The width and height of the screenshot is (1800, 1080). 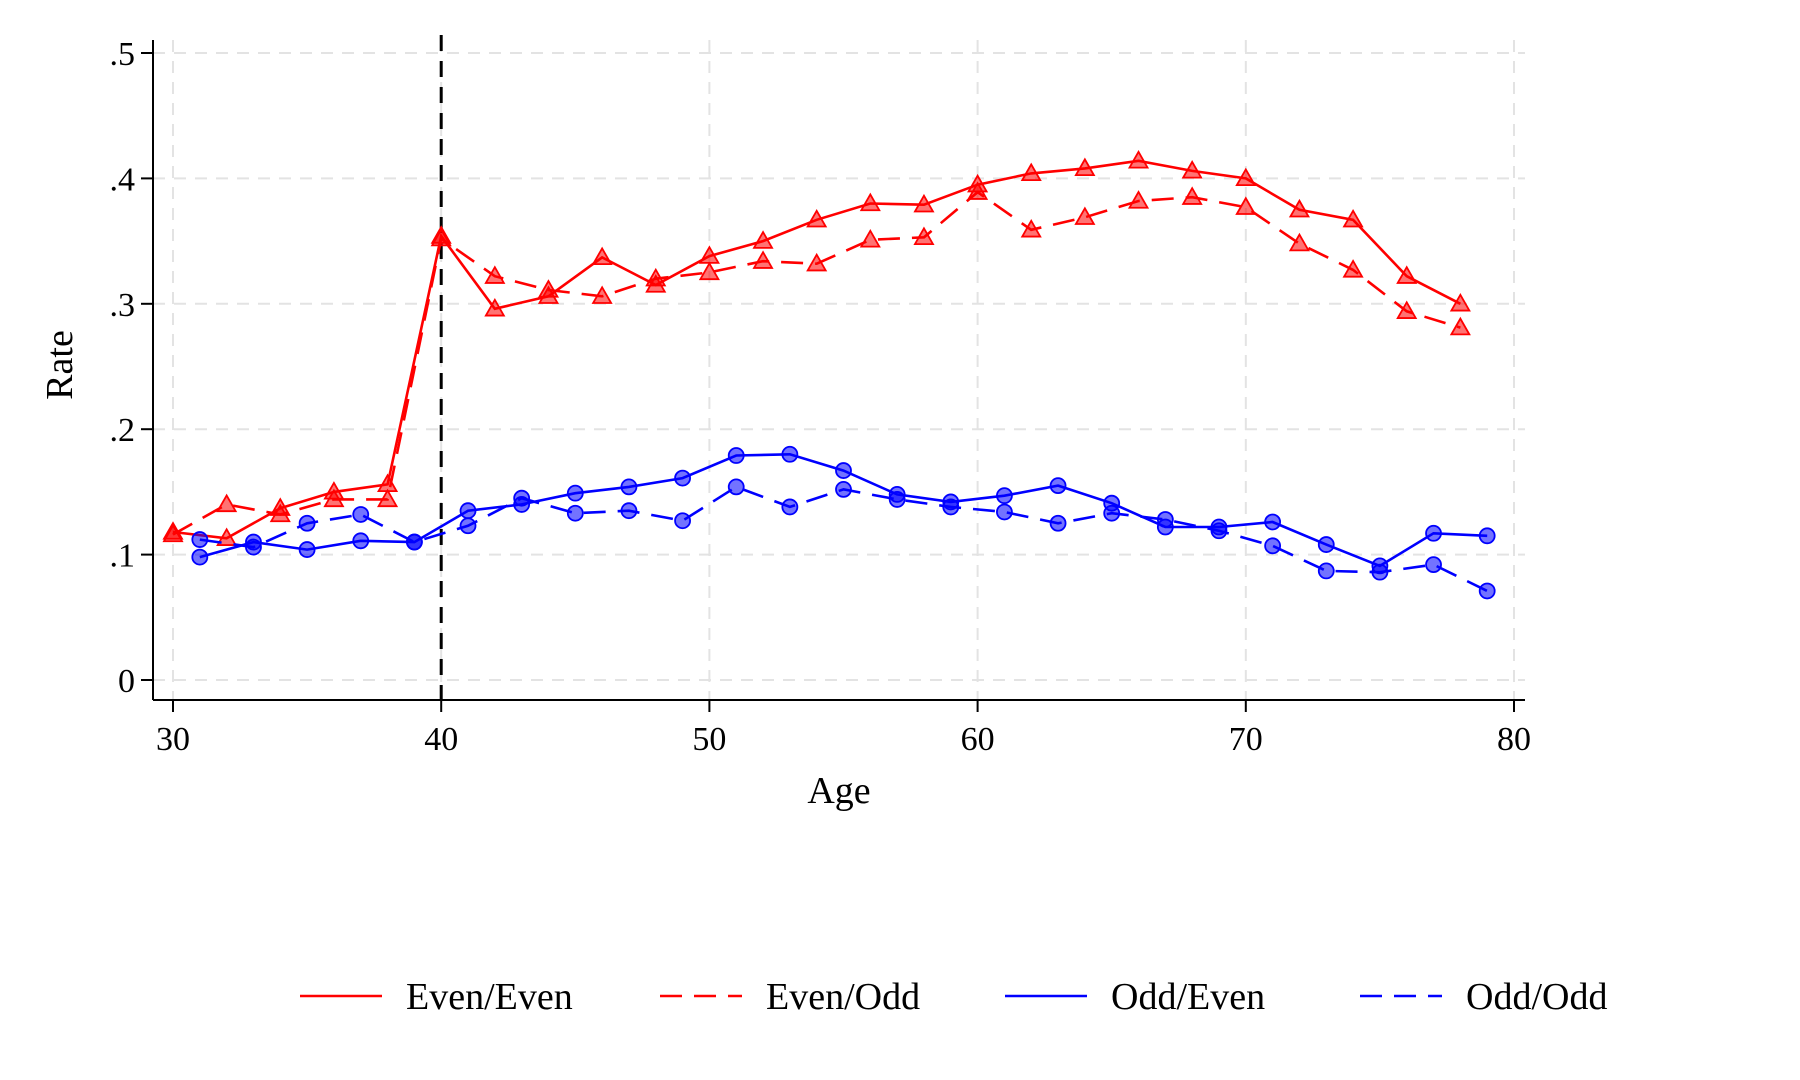 I want to click on legend-item: Odd/Odd, so click(x=1483, y=997).